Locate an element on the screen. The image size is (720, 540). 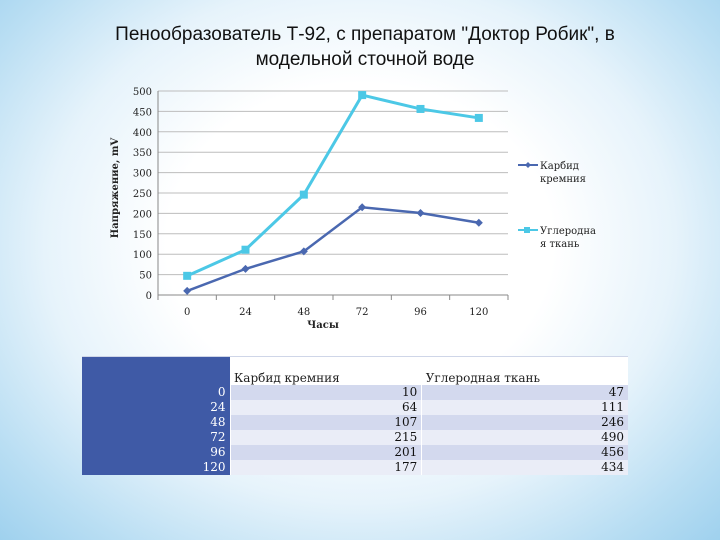
x-tick-label: 48 is located at coordinates (303, 312).